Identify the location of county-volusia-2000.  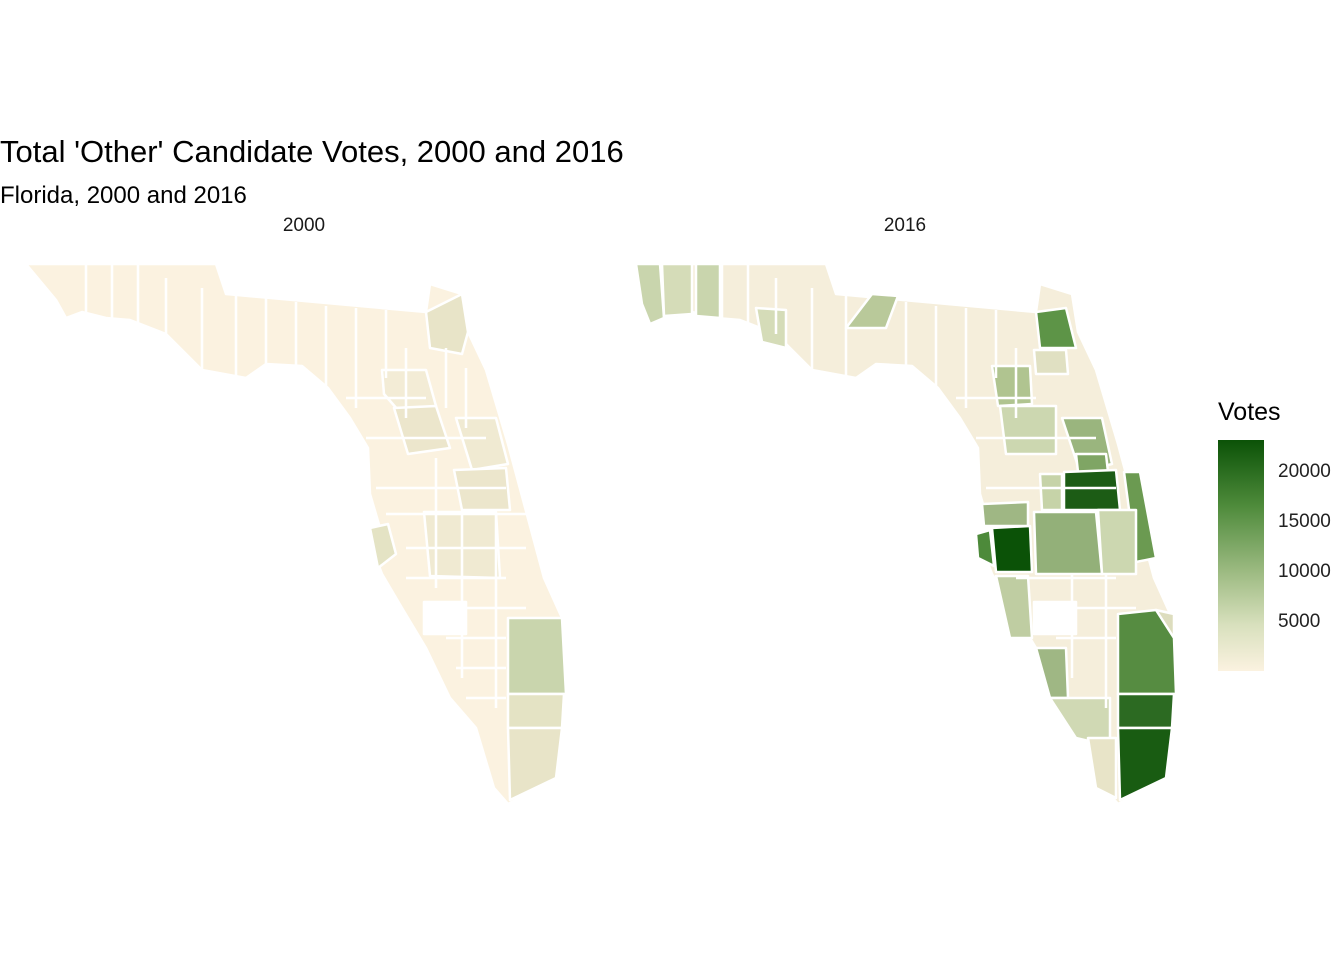
(482, 444).